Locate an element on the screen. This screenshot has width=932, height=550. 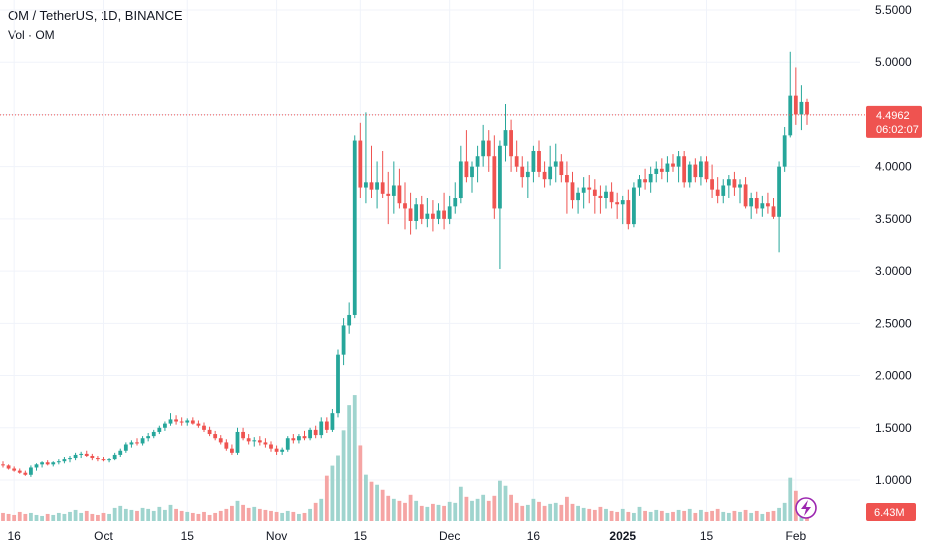
x-tick-label: Nov is located at coordinates (276, 536).